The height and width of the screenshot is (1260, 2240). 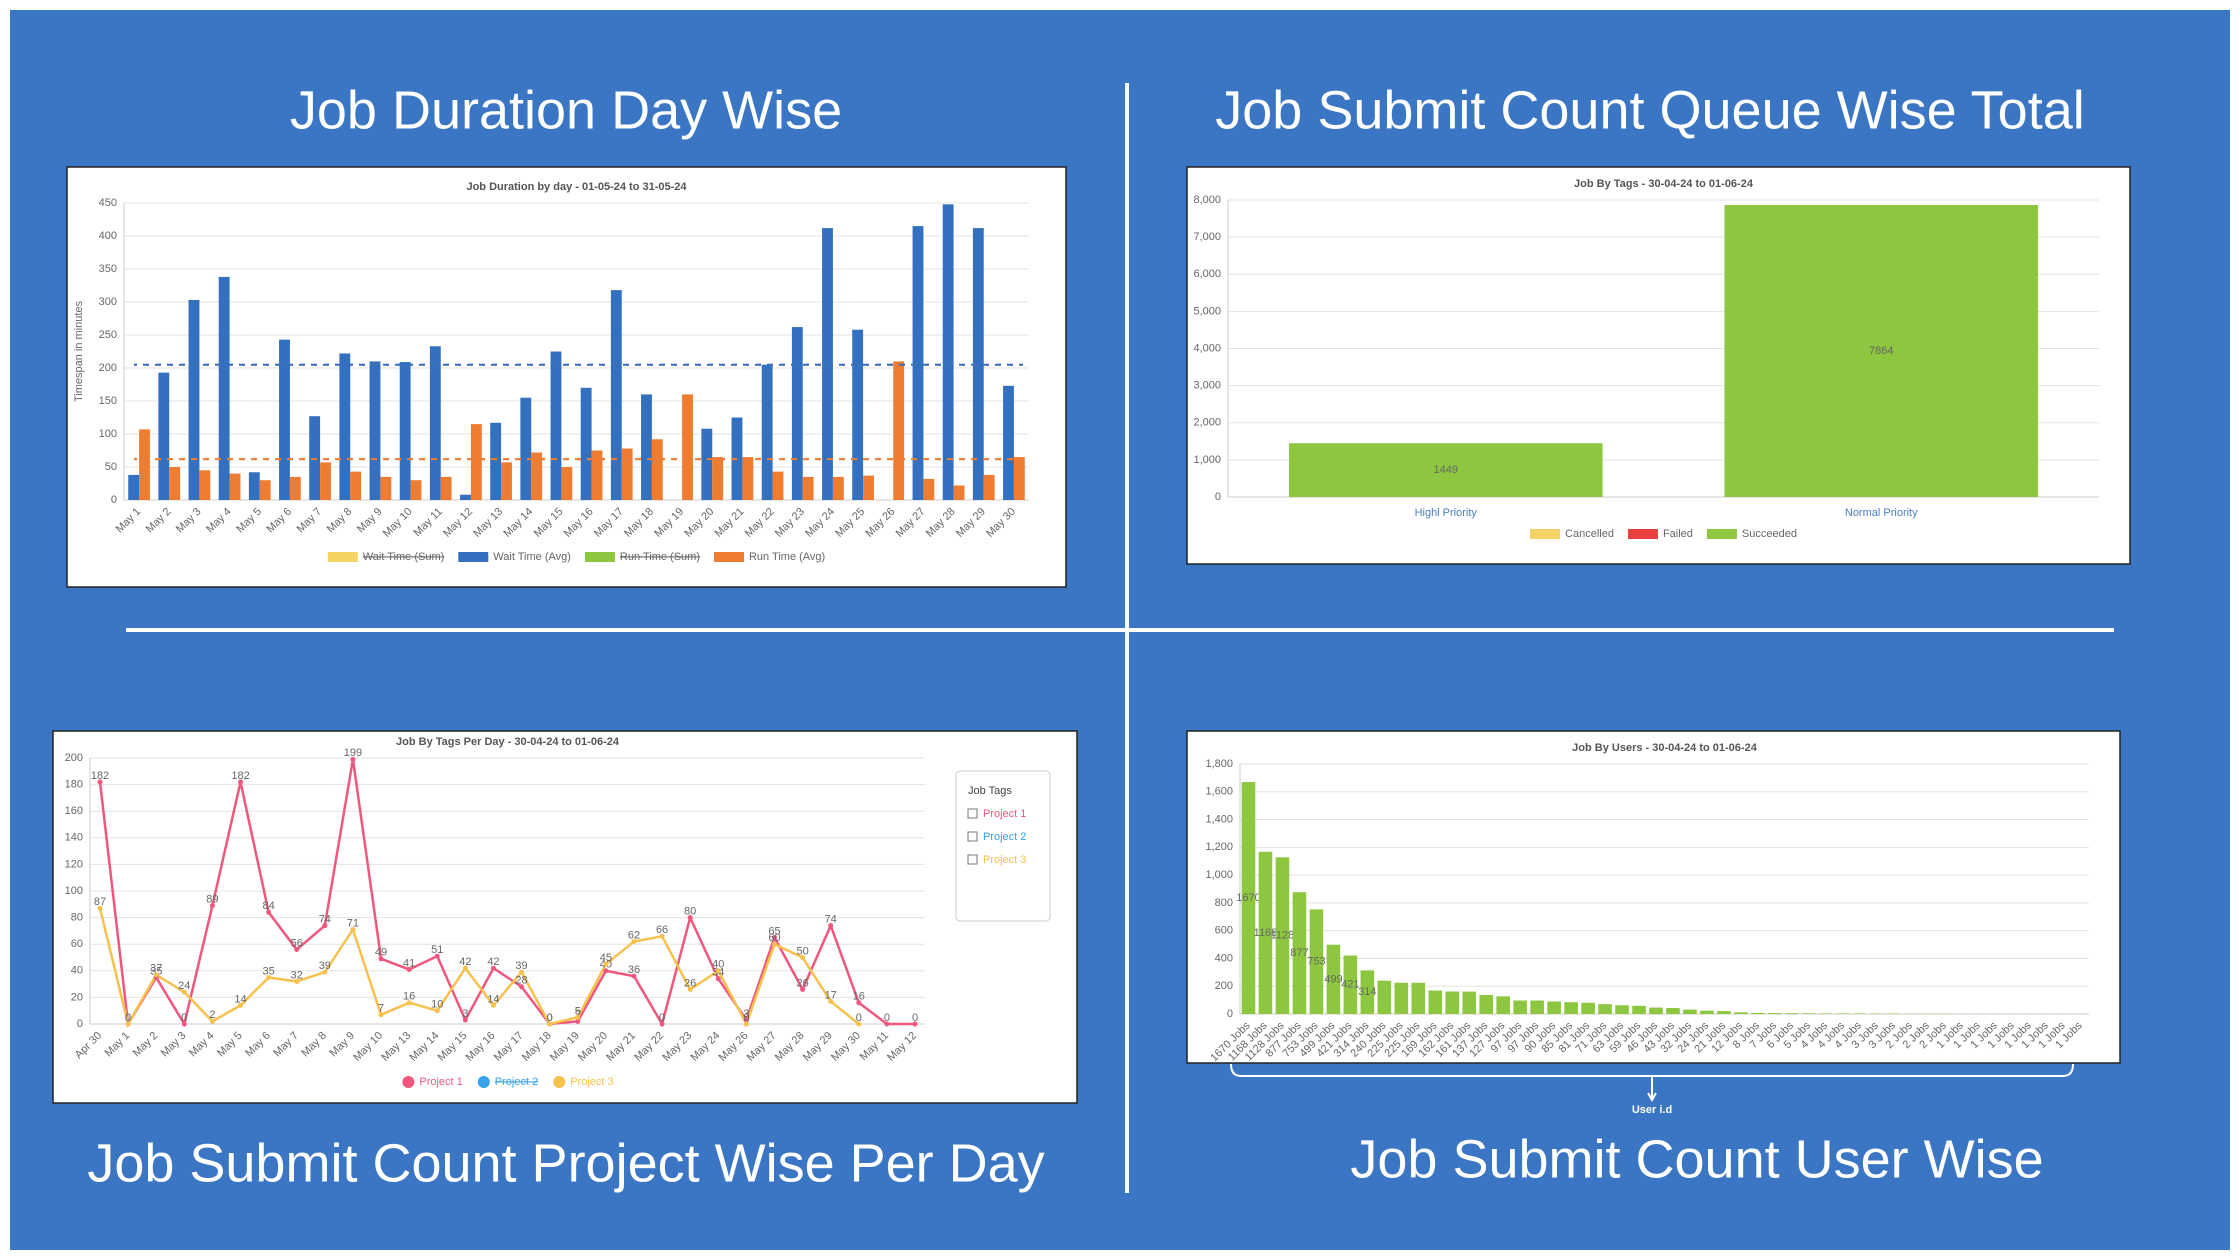 I want to click on x-tick-label: Highl Priority, so click(x=1446, y=513).